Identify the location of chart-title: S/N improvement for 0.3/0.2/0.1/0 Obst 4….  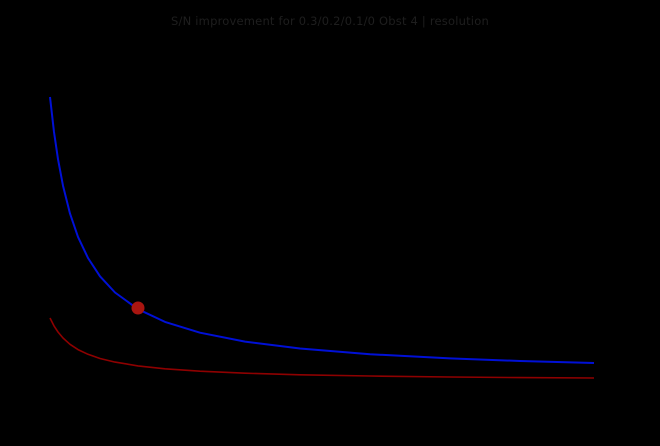
(330, 21).